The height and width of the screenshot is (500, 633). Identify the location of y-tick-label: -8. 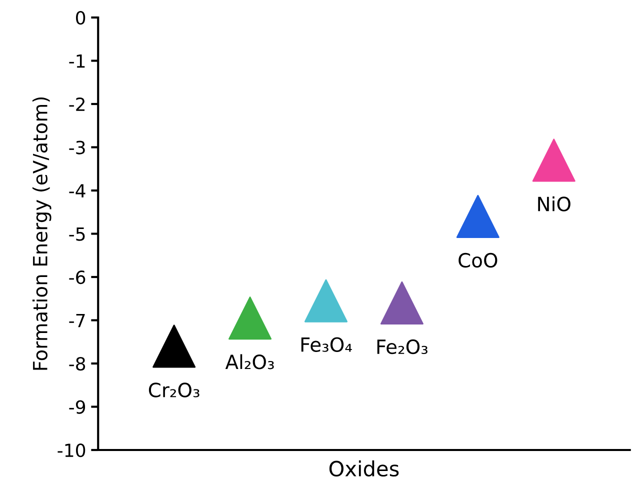
(77, 363).